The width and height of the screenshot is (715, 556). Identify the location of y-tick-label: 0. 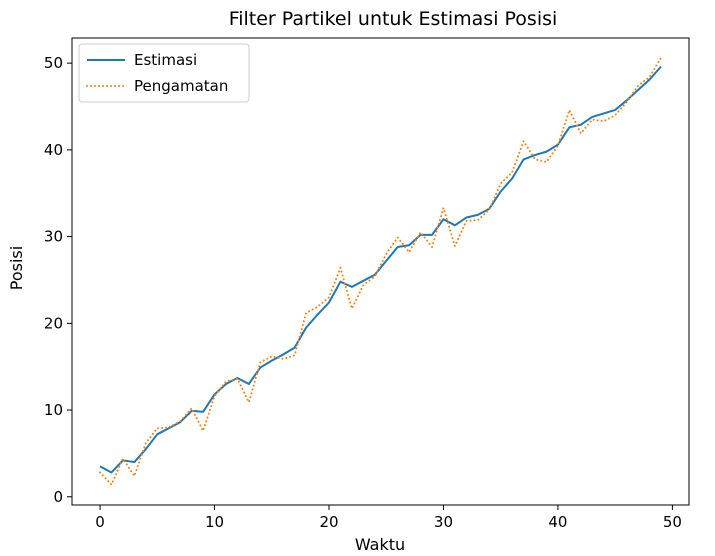
(58, 497).